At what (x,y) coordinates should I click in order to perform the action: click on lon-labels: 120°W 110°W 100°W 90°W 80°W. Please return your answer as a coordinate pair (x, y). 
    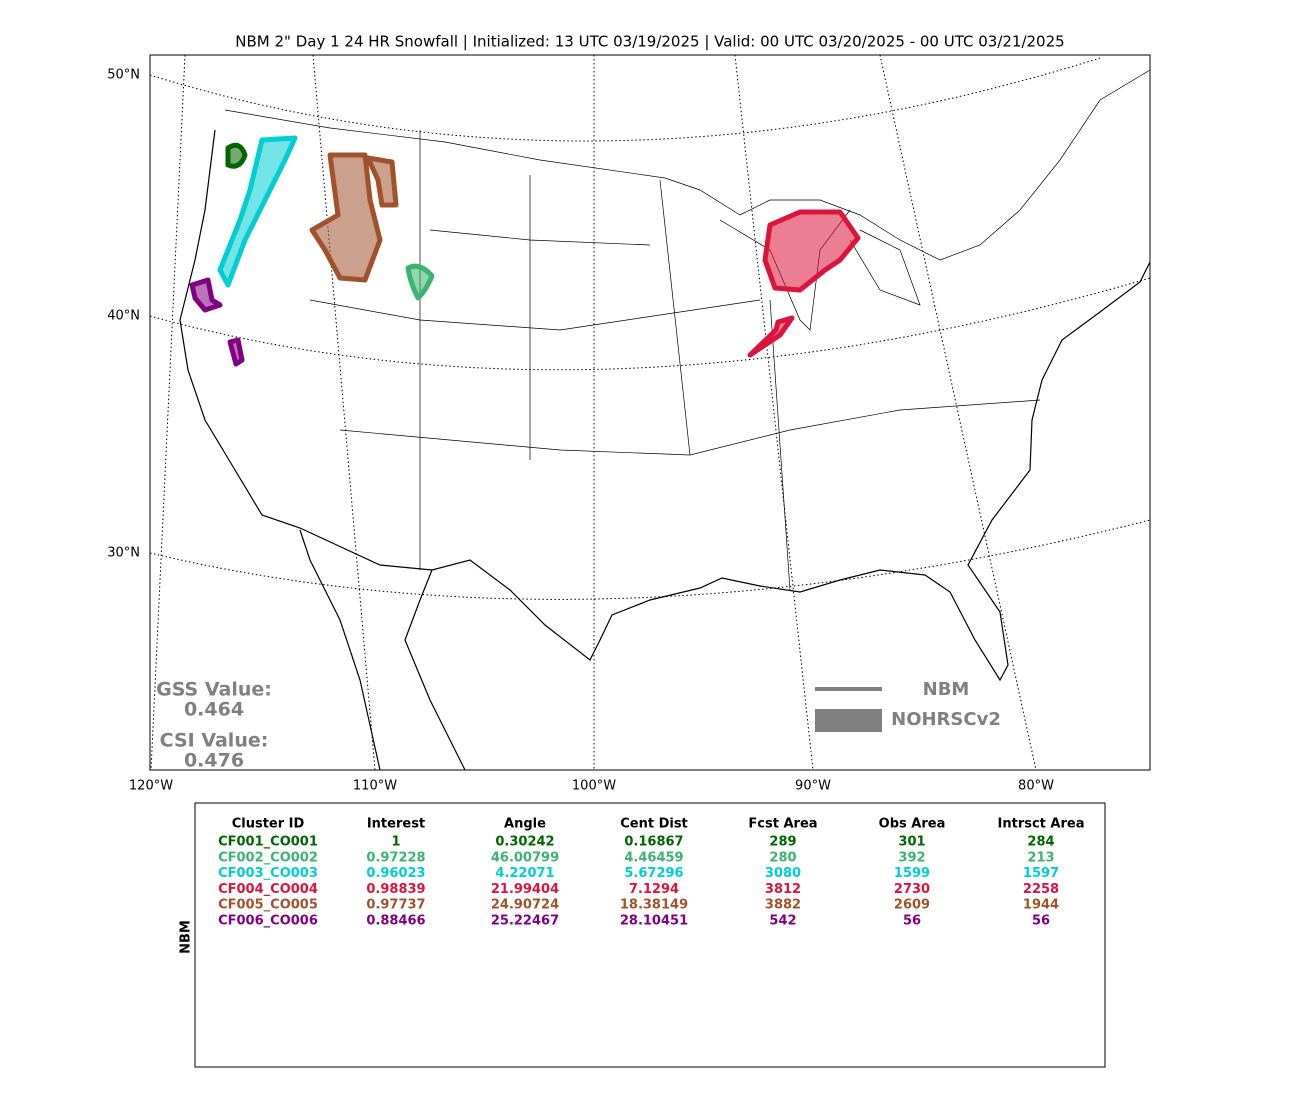
    Looking at the image, I should click on (591, 786).